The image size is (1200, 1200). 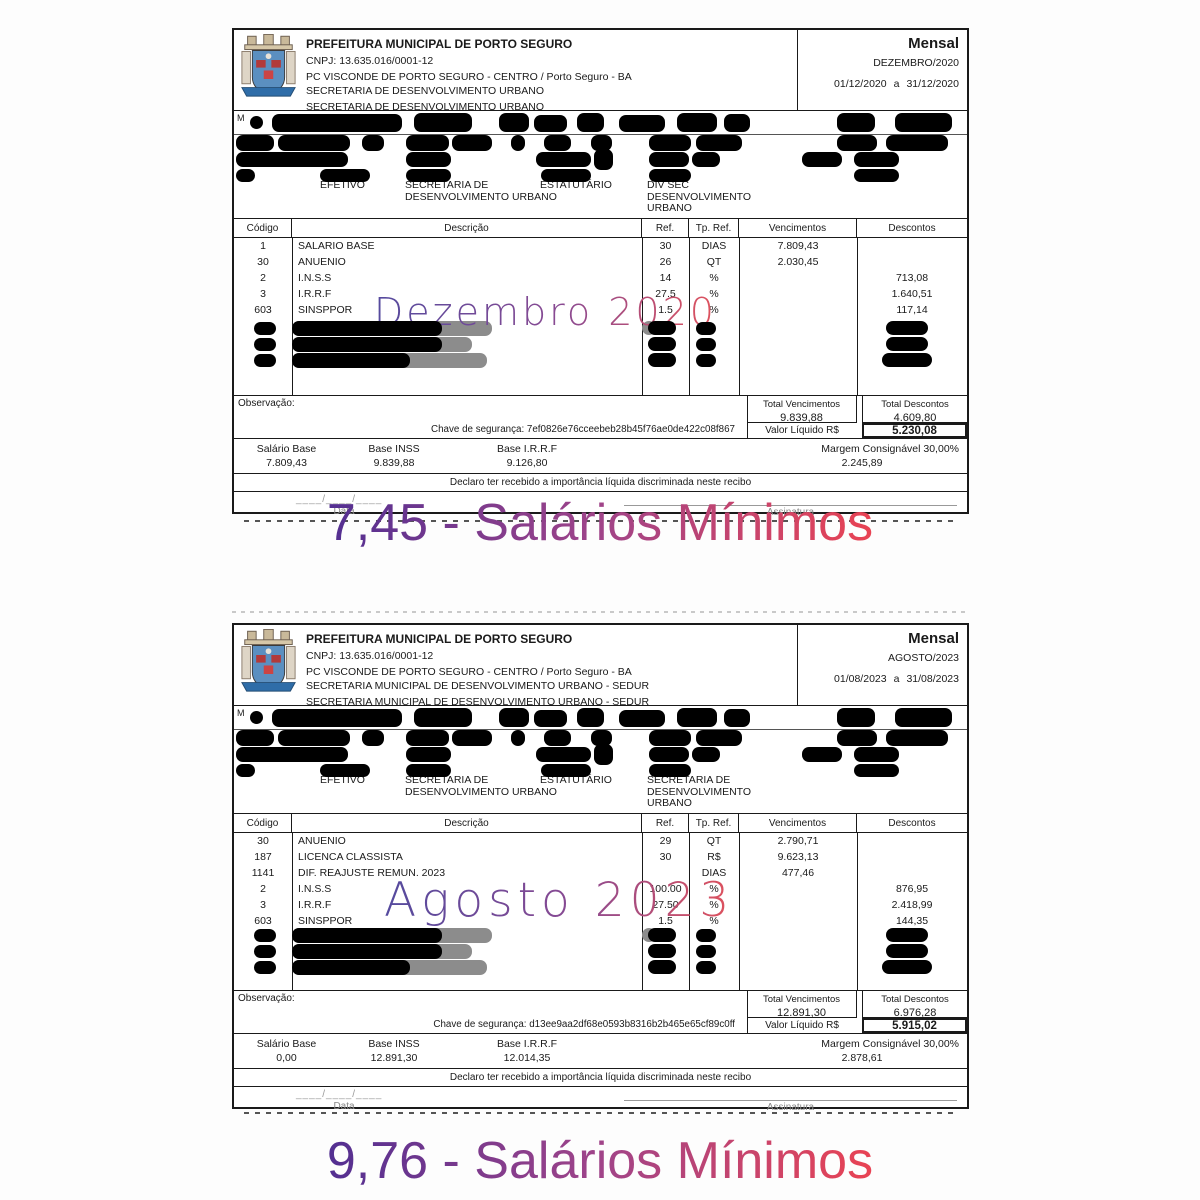 What do you see at coordinates (665, 889) in the screenshot?
I see `row-ref: 100.00` at bounding box center [665, 889].